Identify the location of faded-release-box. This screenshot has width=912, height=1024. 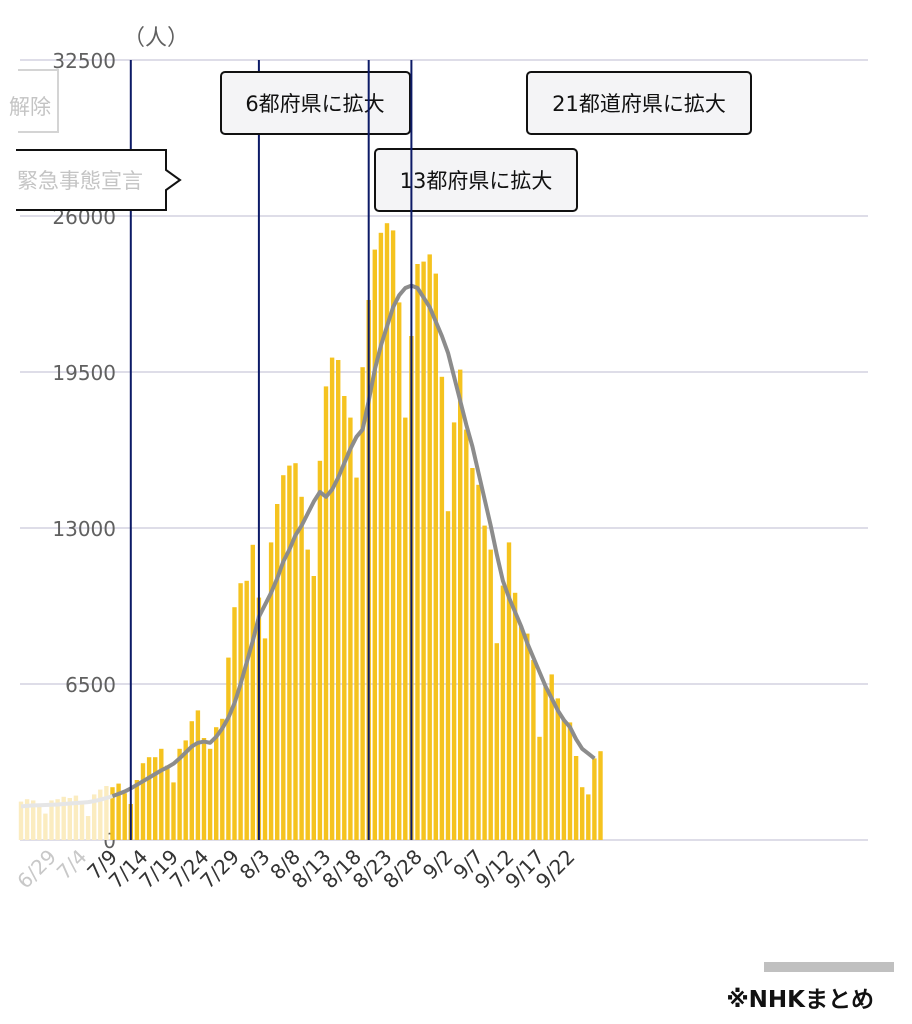
(38, 101).